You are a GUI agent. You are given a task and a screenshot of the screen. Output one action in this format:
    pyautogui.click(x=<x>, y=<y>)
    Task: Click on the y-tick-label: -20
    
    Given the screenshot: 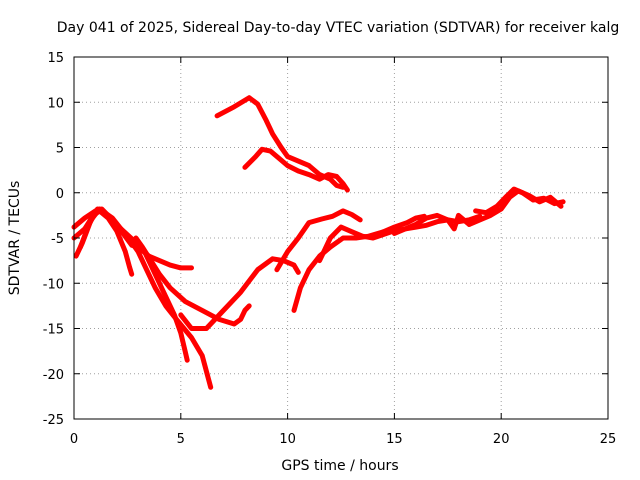 What is the action you would take?
    pyautogui.click(x=53, y=375)
    